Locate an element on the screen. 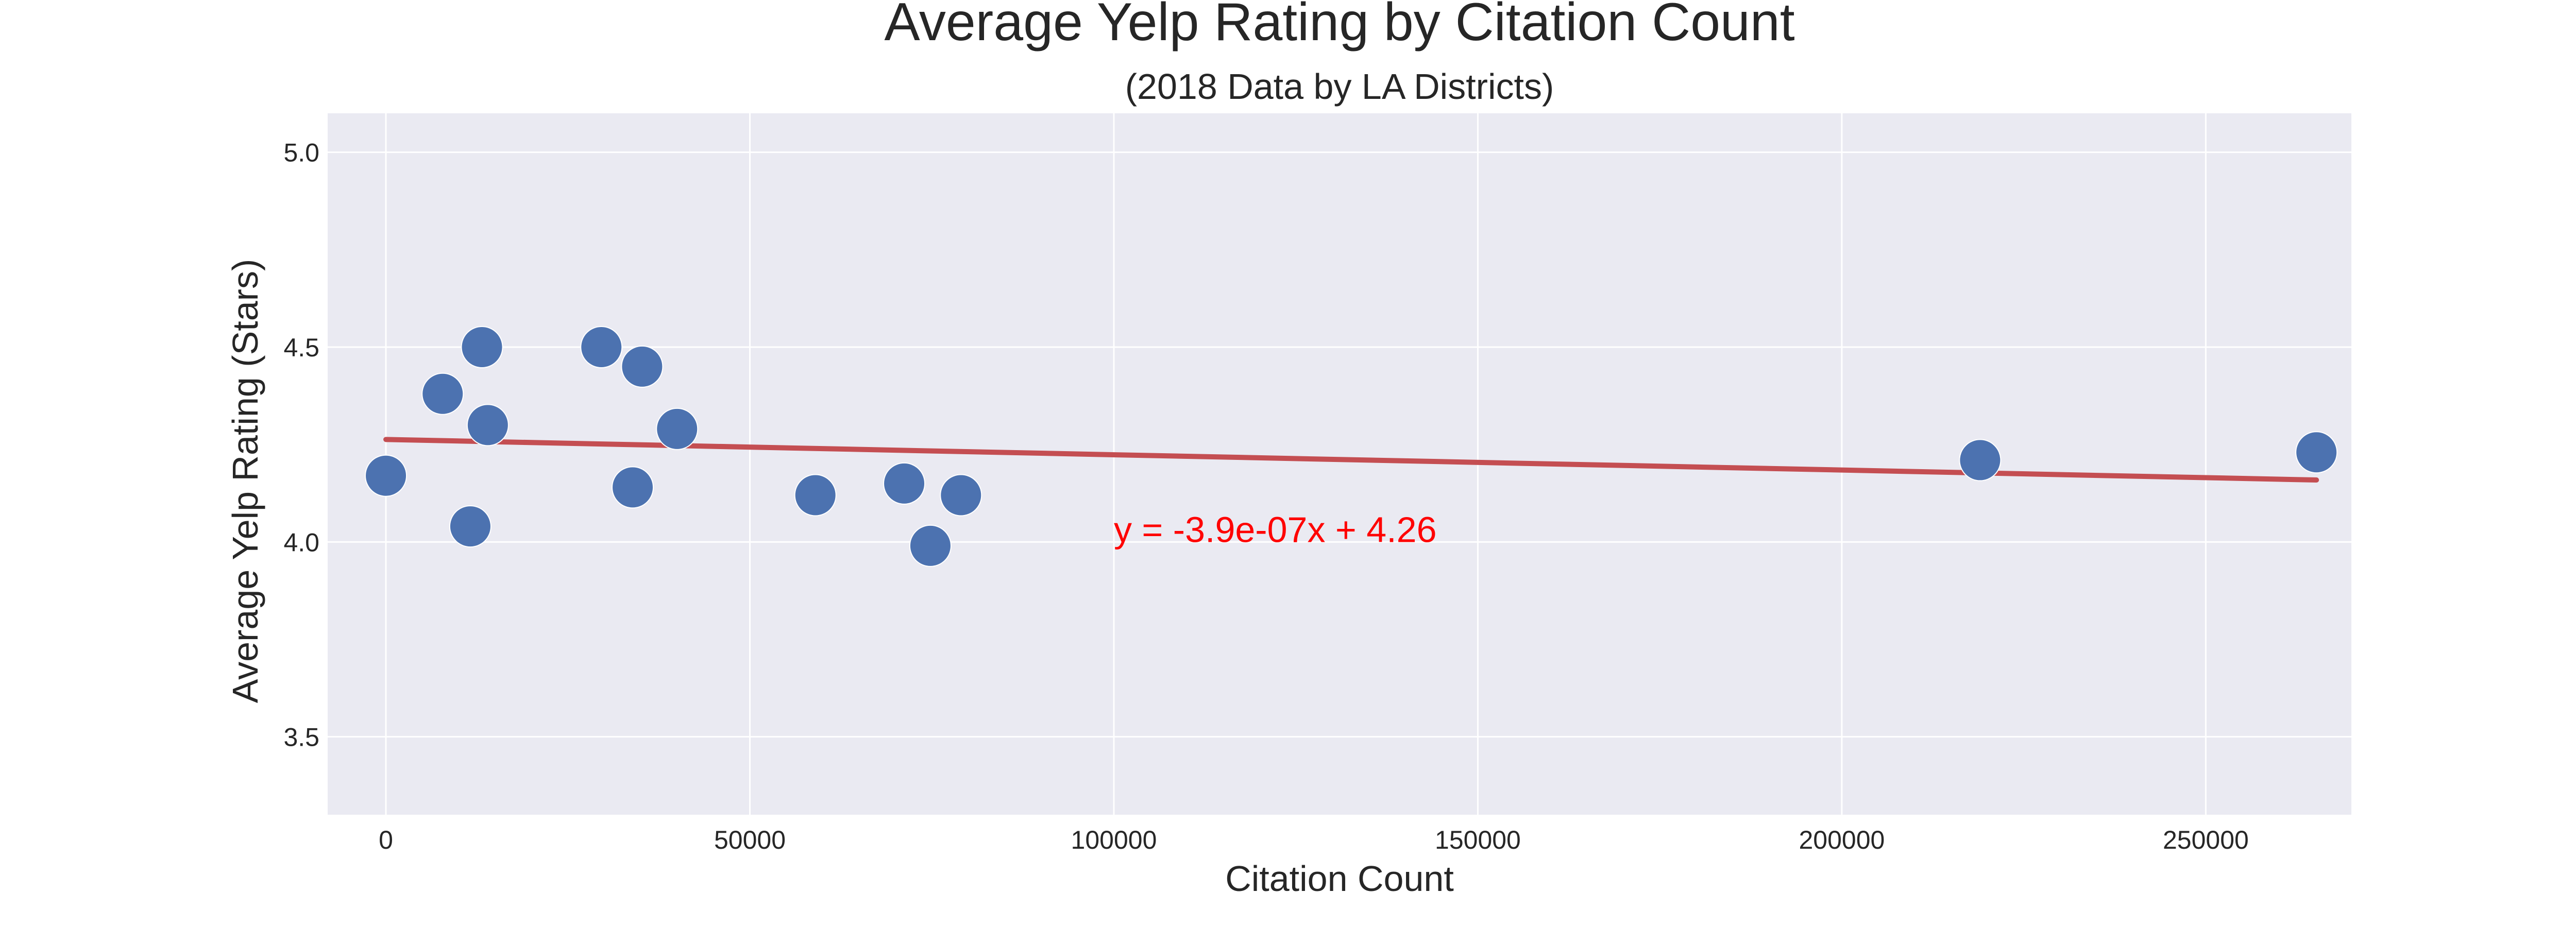 Image resolution: width=2576 pixels, height=927 pixels. y-tick-label: 5.0 is located at coordinates (301, 153).